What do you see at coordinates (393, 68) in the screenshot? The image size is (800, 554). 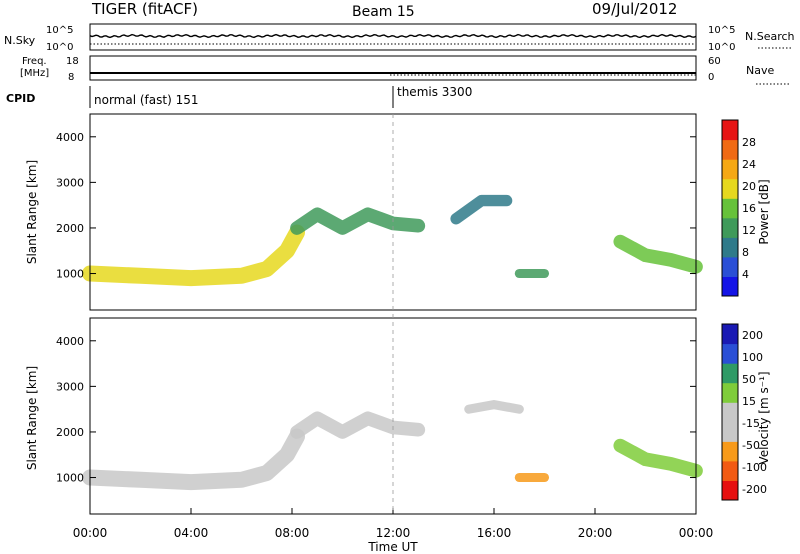 I see `freq-frame` at bounding box center [393, 68].